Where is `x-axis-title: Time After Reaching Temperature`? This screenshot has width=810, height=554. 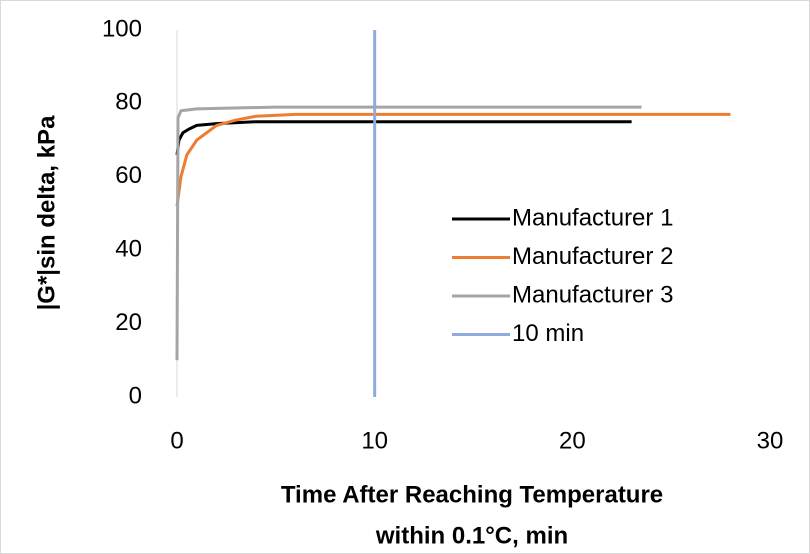
x-axis-title: Time After Reaching Temperature is located at coordinates (472, 494).